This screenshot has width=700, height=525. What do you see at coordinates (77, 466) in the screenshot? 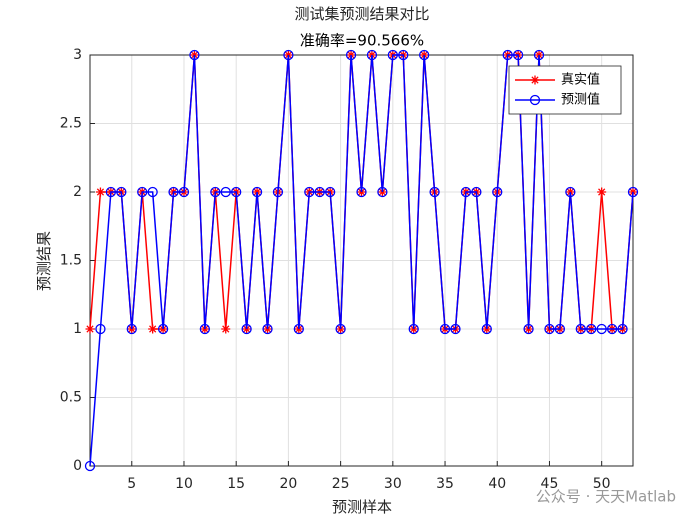
I see `y-tick-label: 0` at bounding box center [77, 466].